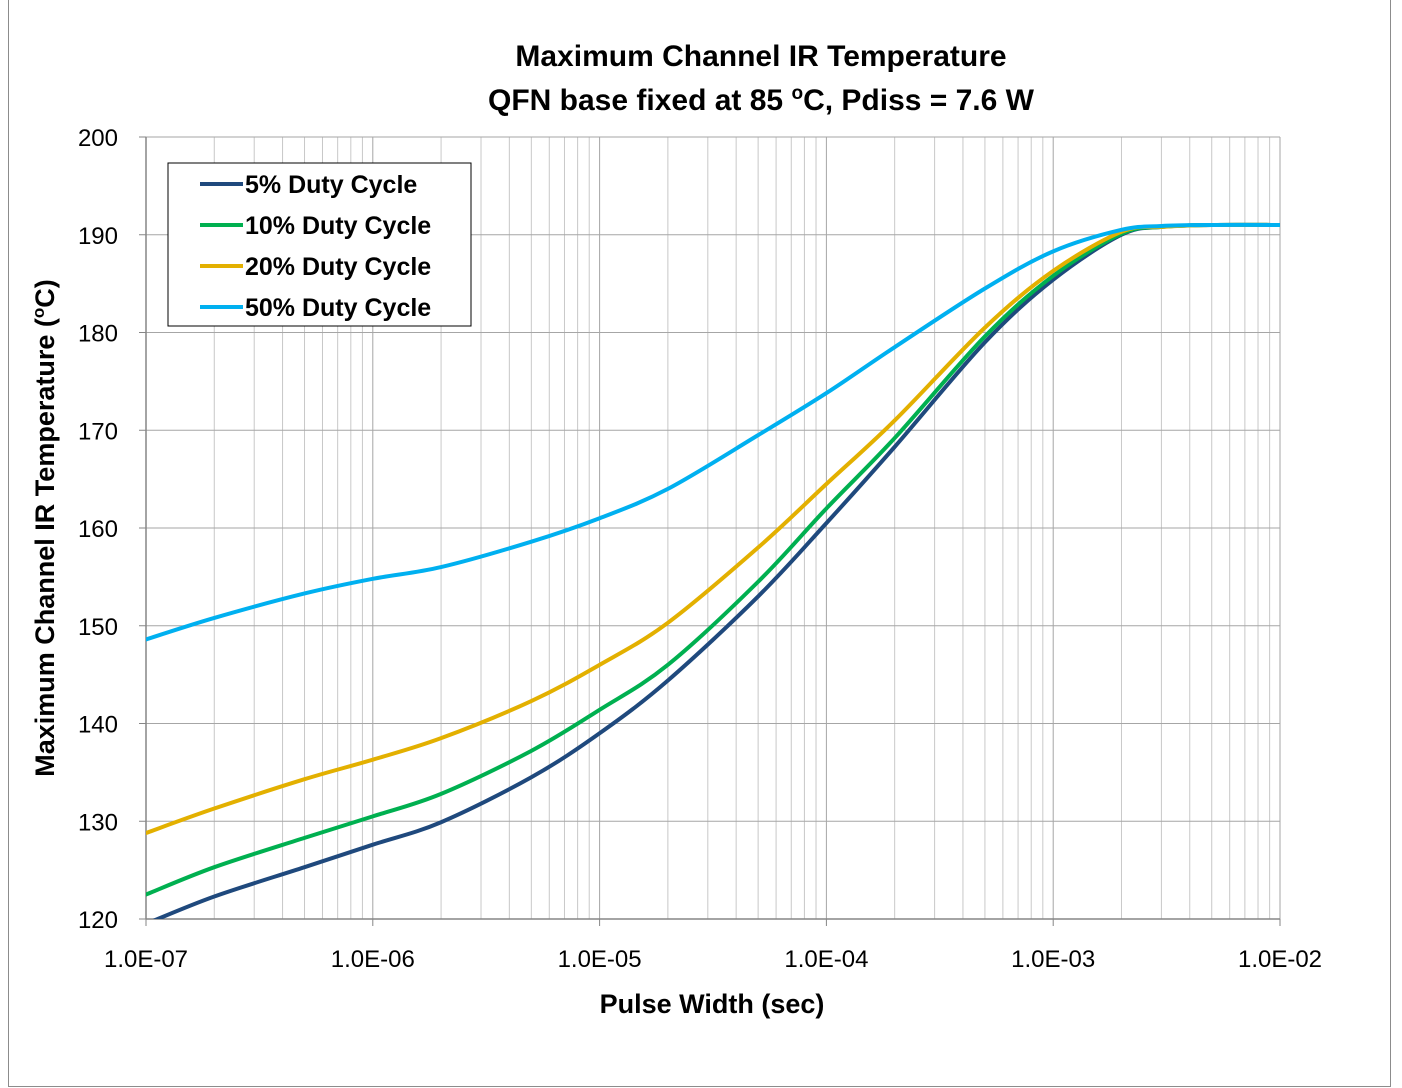 The height and width of the screenshot is (1088, 1402). Describe the element at coordinates (760, 56) in the screenshot. I see `chart-title: Maximum Channel IR Temperature` at that location.